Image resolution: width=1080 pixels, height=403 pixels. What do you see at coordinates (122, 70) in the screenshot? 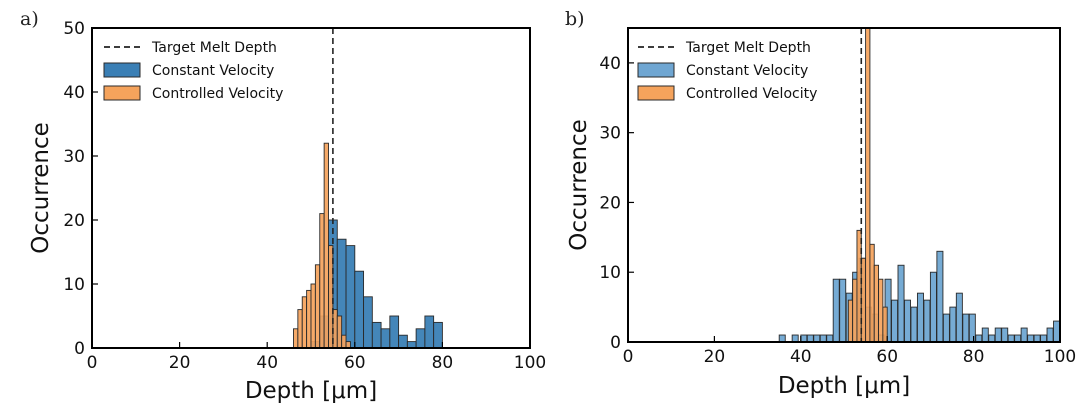
I see `panel-a-legend-constant-swatch` at bounding box center [122, 70].